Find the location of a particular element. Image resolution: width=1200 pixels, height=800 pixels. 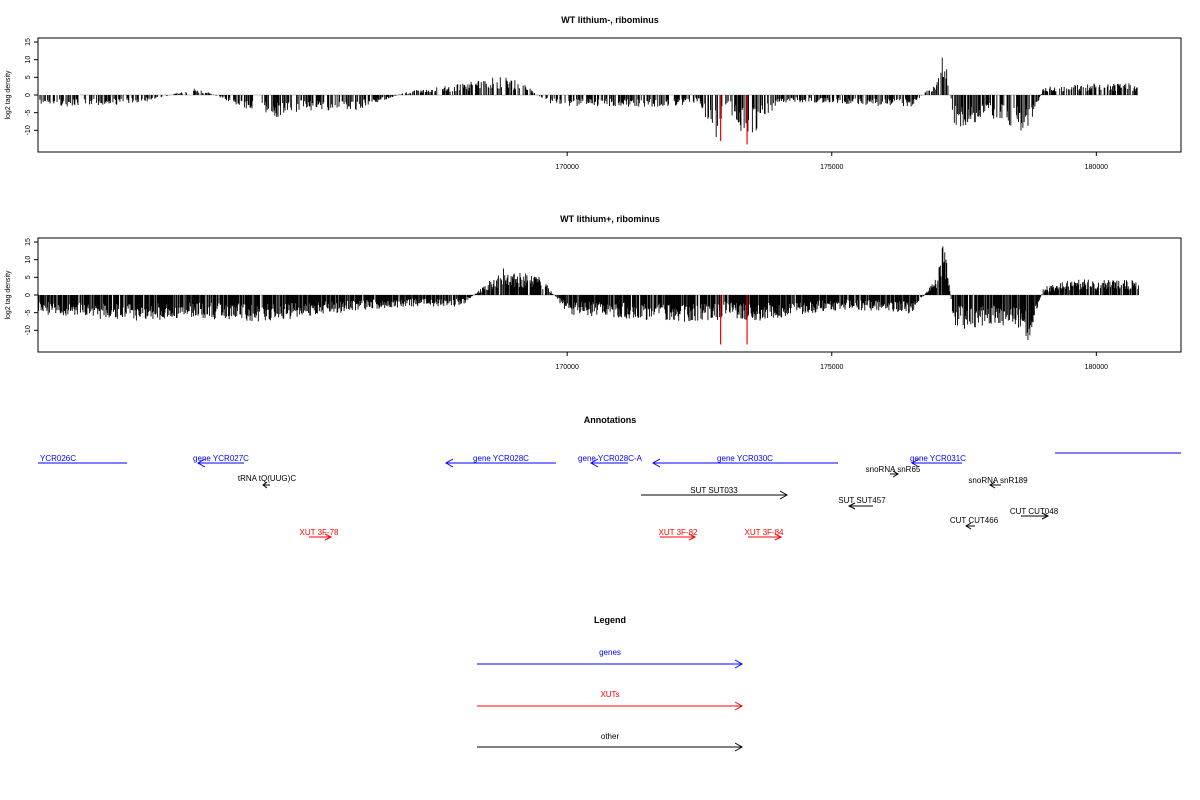

sut-sut457: SUT SUT457 is located at coordinates (862, 503).